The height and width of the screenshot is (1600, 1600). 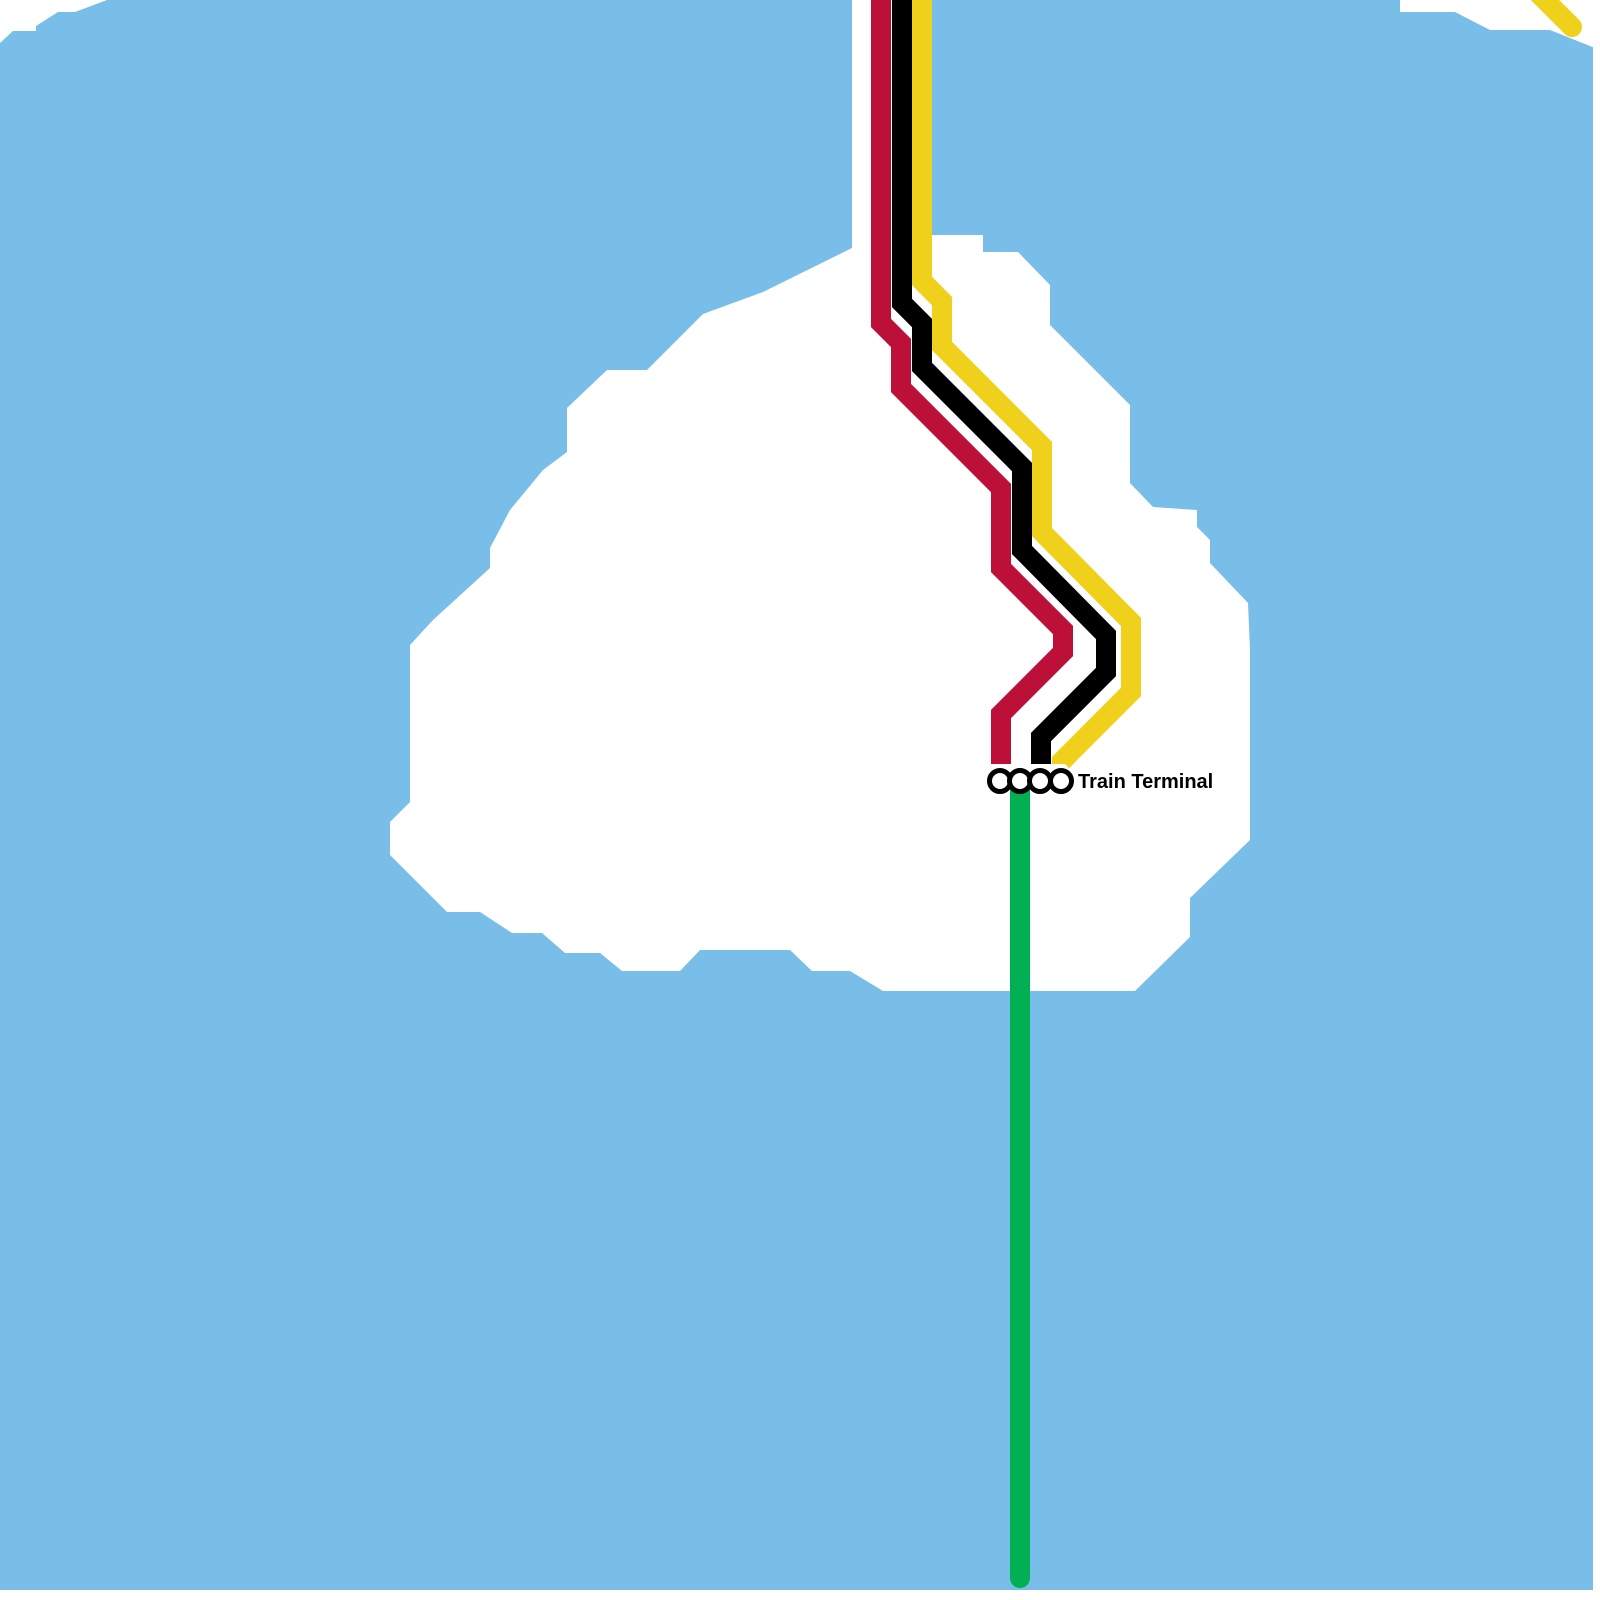 What do you see at coordinates (1531, 18) in the screenshot?
I see `transit-line-yellow-northeast` at bounding box center [1531, 18].